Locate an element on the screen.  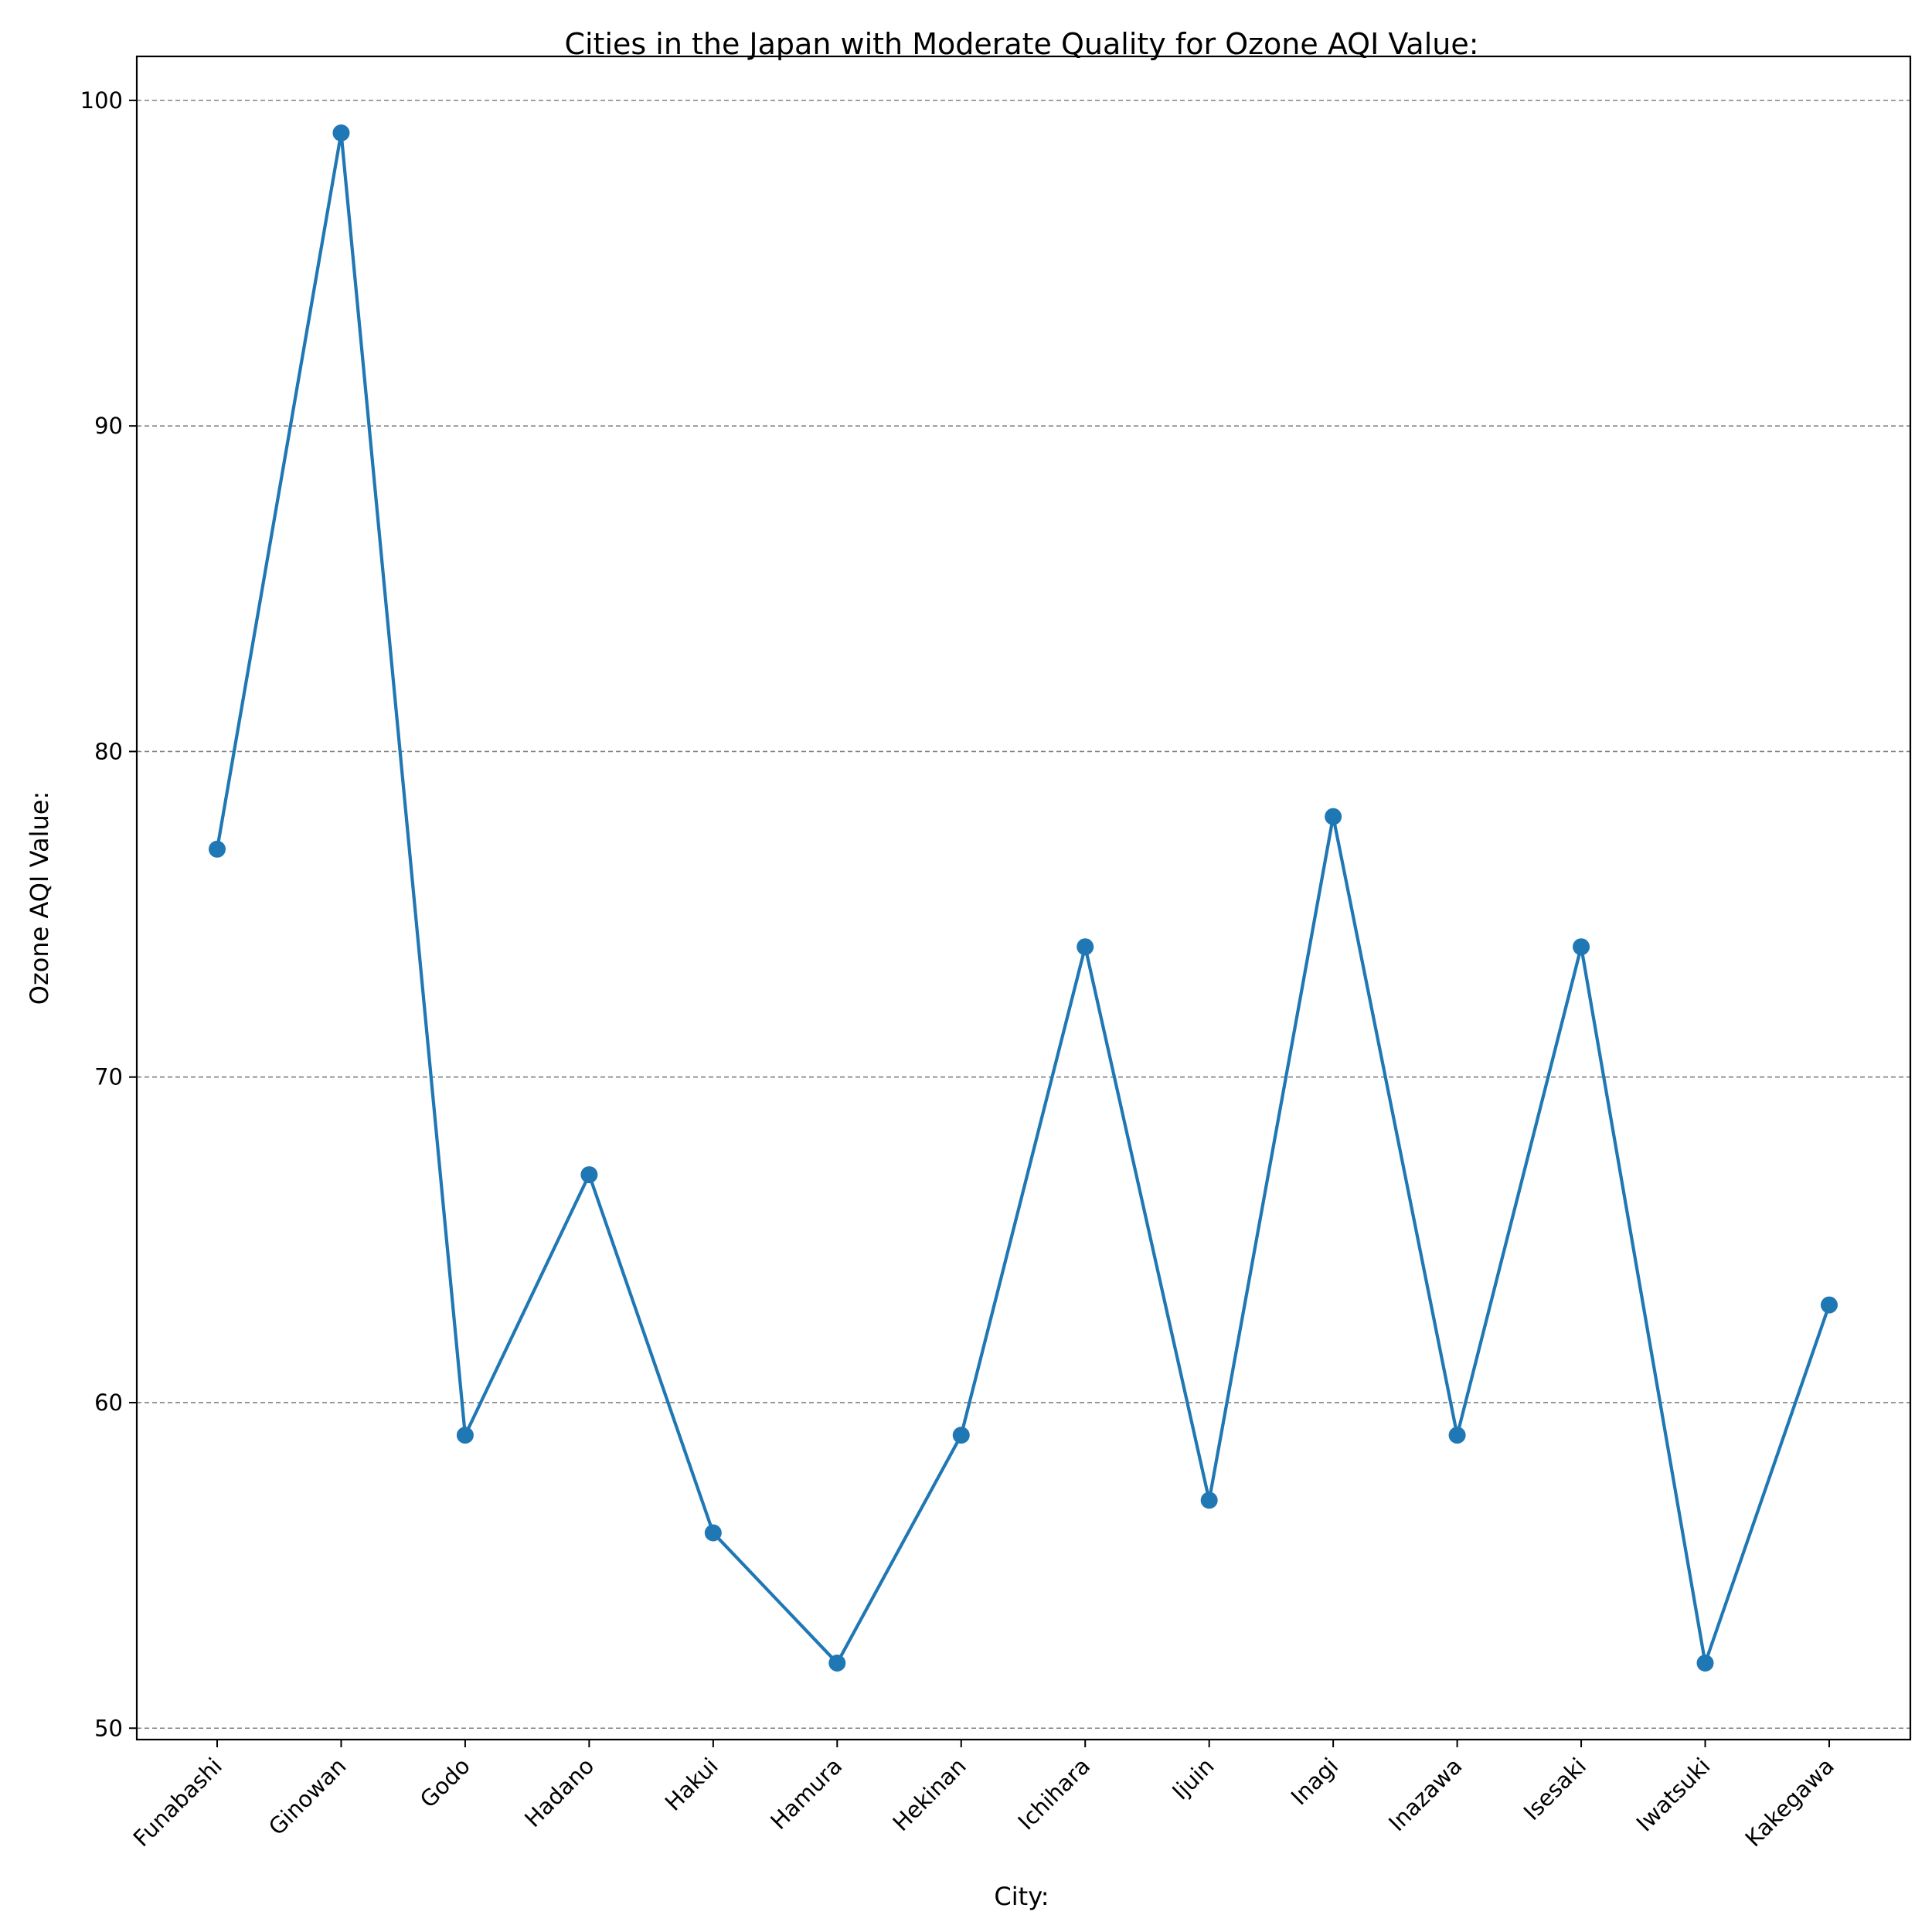
y-tick-label-100: 100 is located at coordinates (102, 101).